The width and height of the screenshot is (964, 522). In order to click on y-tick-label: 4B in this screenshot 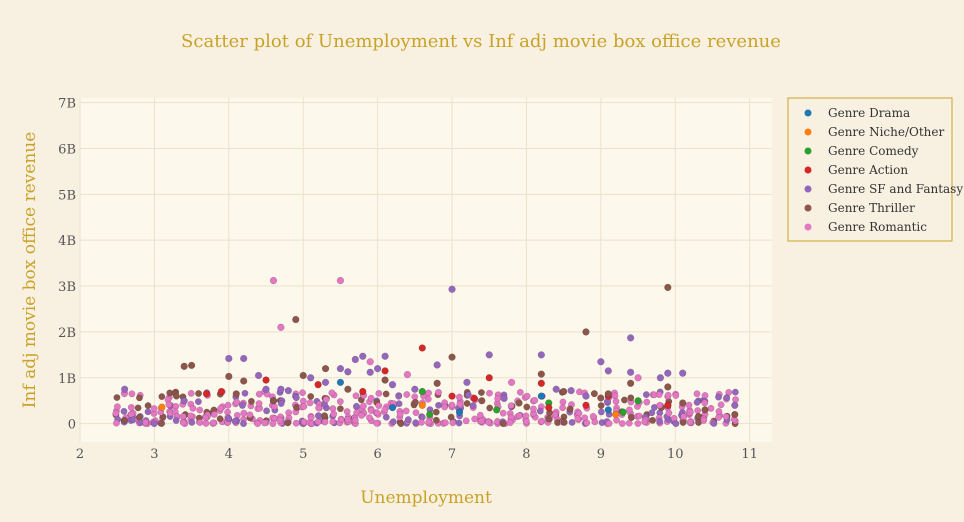, I will do `click(67, 241)`.